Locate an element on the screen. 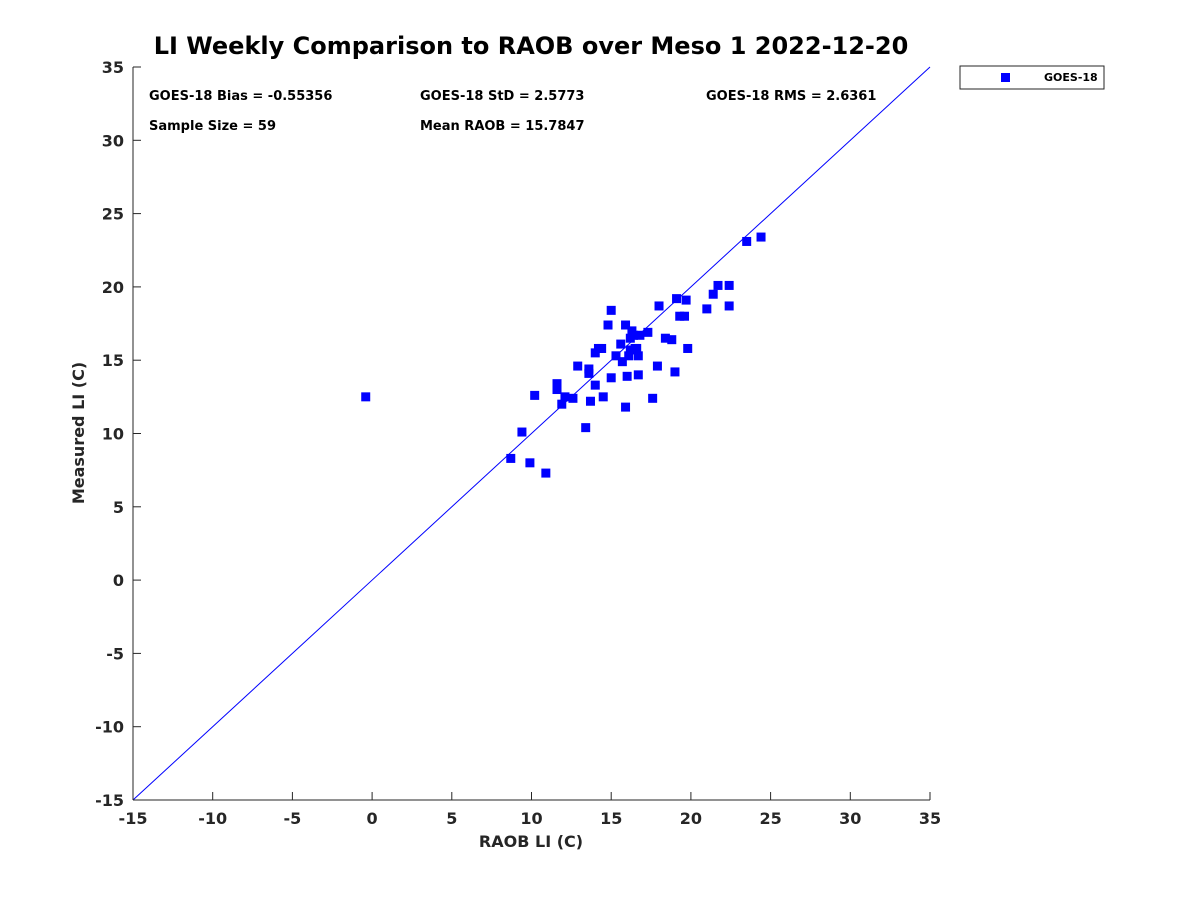 The width and height of the screenshot is (1200, 900). x-tick-label: 35 is located at coordinates (930, 818).